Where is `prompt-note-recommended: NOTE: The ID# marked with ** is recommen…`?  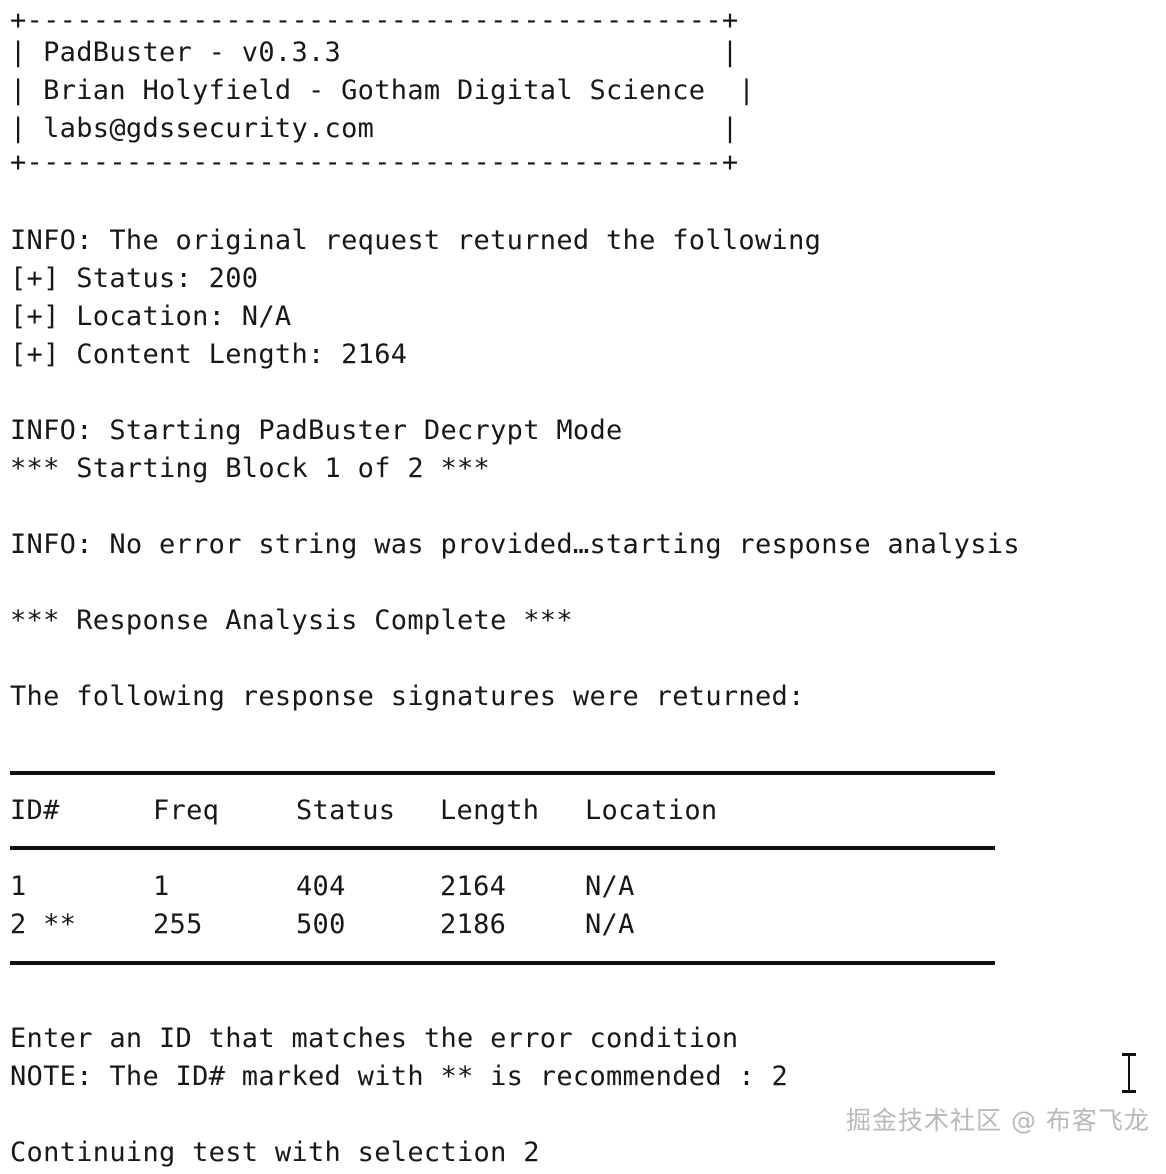 prompt-note-recommended: NOTE: The ID# marked with ** is recommen… is located at coordinates (399, 1076).